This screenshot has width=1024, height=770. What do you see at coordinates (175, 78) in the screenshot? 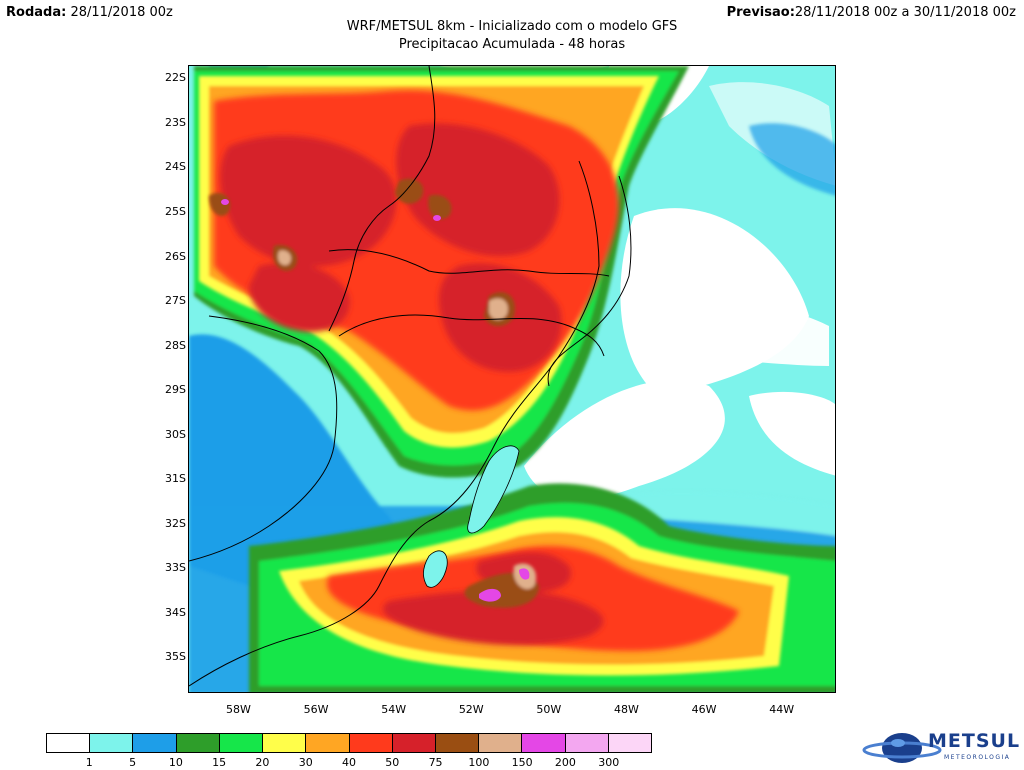
I see `lat-label: 22S` at bounding box center [175, 78].